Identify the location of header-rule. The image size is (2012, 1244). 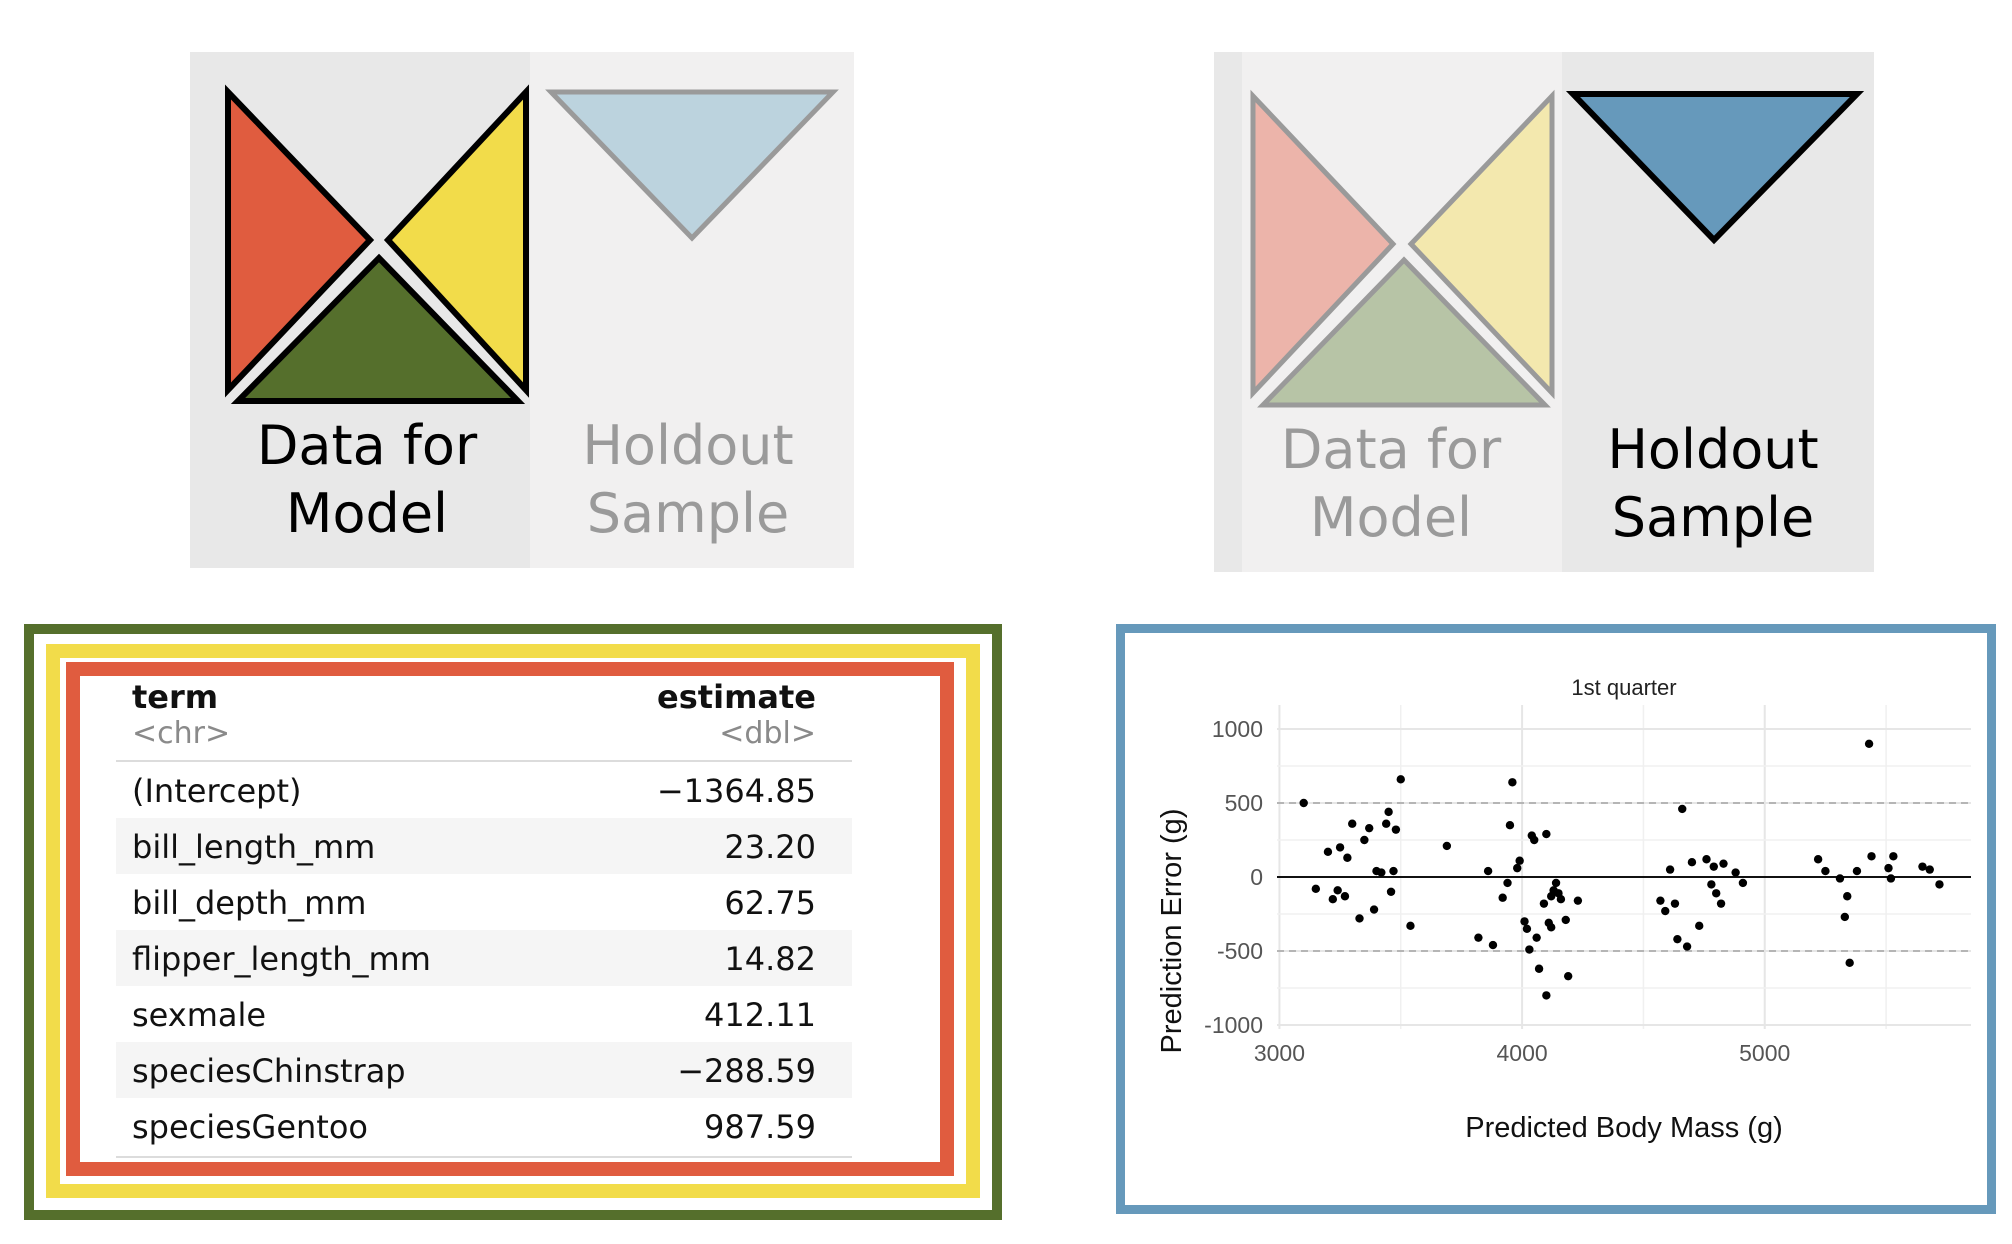
(484, 761).